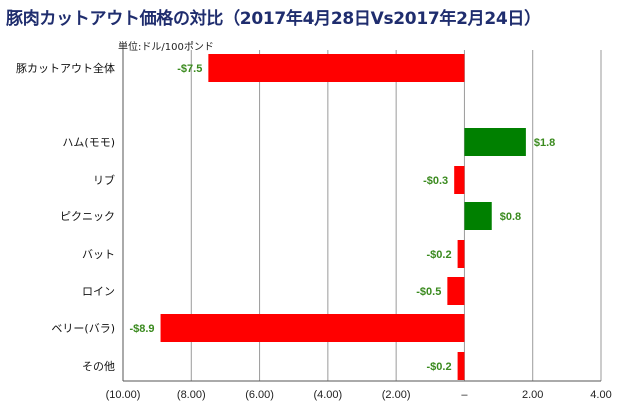 The height and width of the screenshot is (414, 630). What do you see at coordinates (600, 395) in the screenshot?
I see `x-tick-label: 4.00` at bounding box center [600, 395].